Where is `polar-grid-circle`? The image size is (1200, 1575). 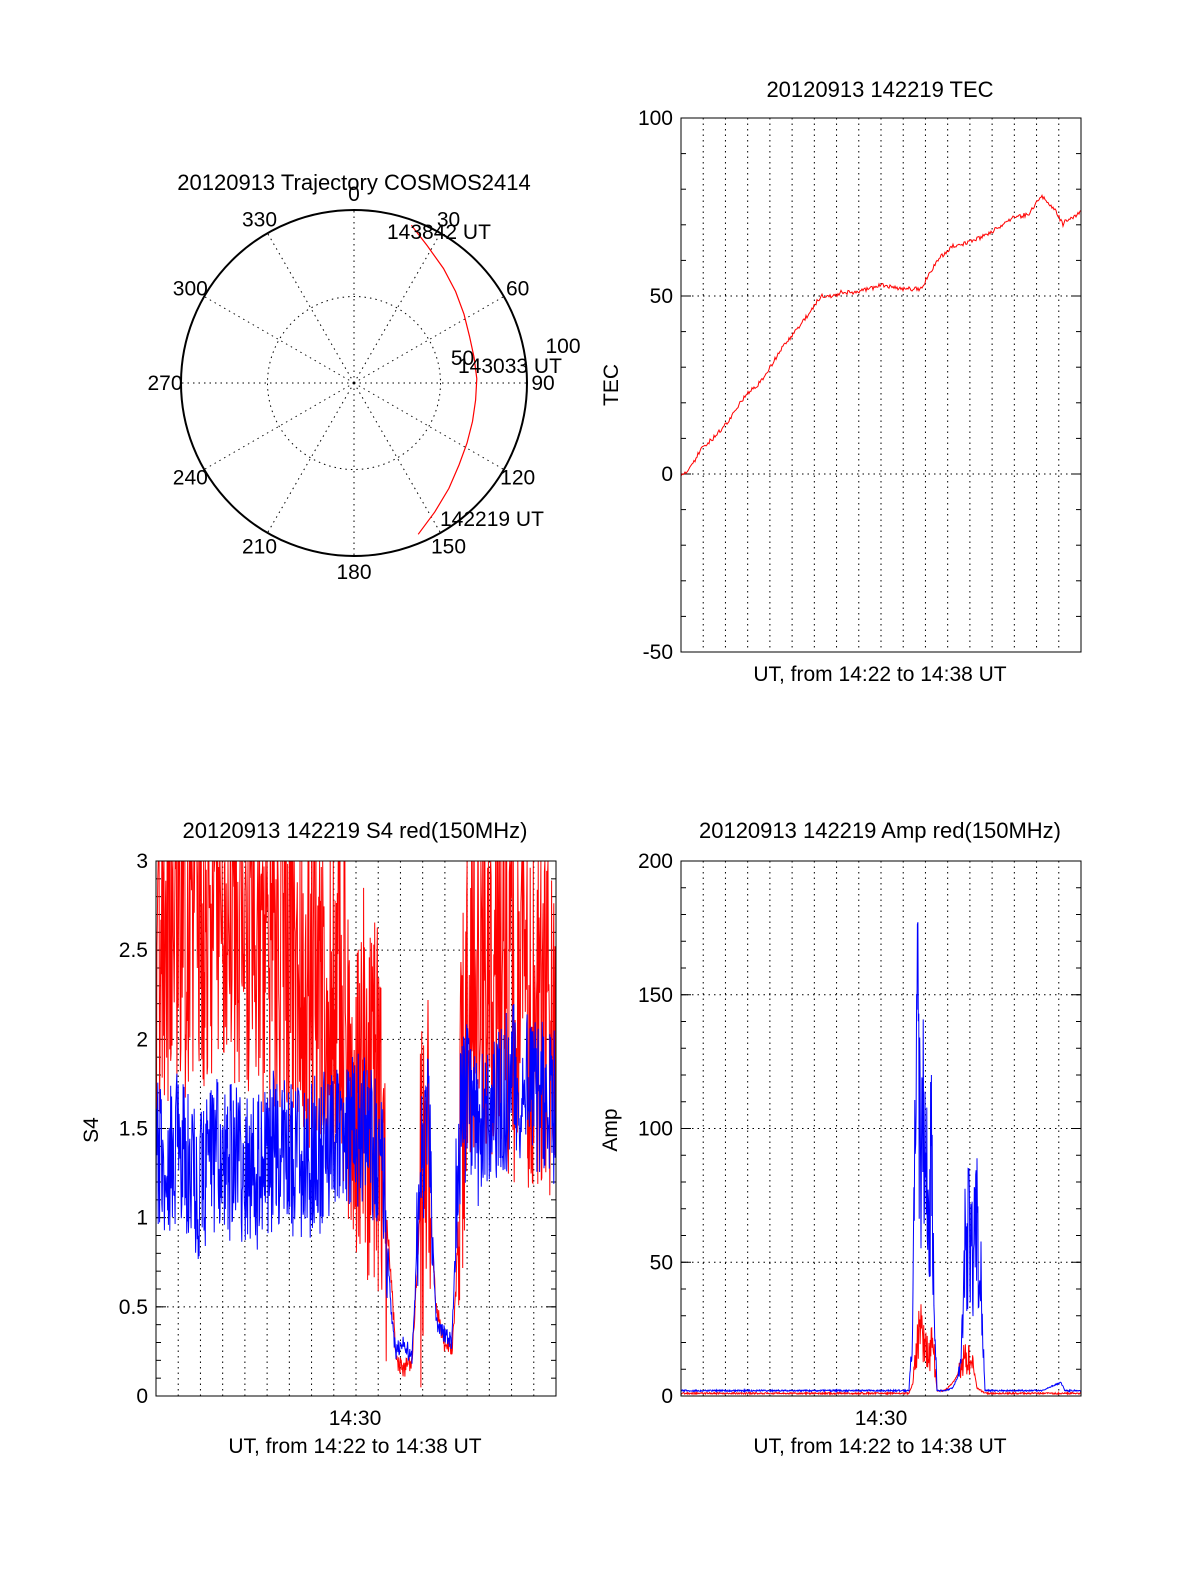
polar-grid-circle is located at coordinates (354, 383).